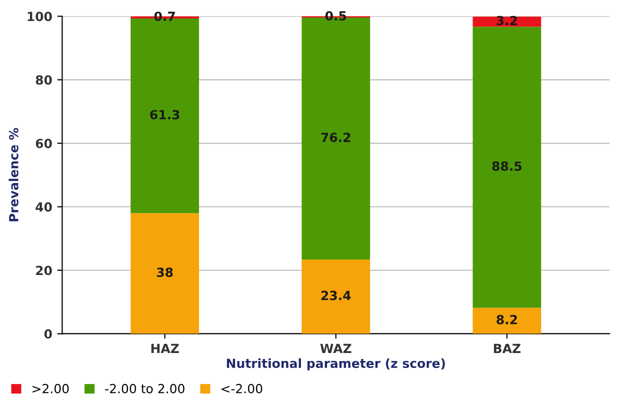  I want to click on data-label: 0.7, so click(164, 17).